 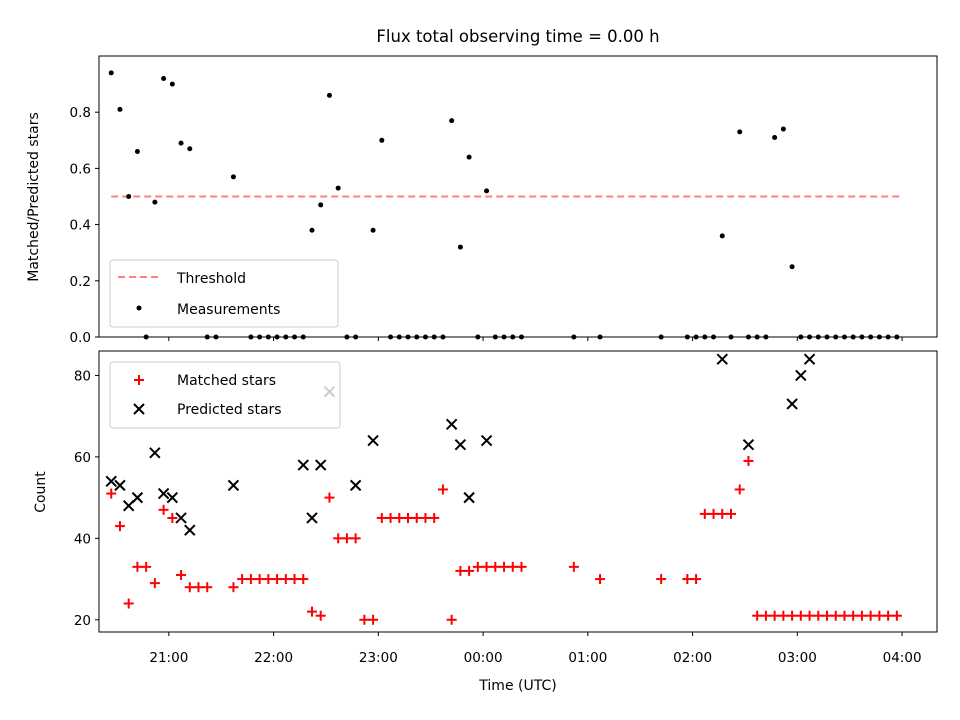 I want to click on top-y-ticks: 0.0 0.2 0.4 0.6 0.8, so click(x=84, y=225).